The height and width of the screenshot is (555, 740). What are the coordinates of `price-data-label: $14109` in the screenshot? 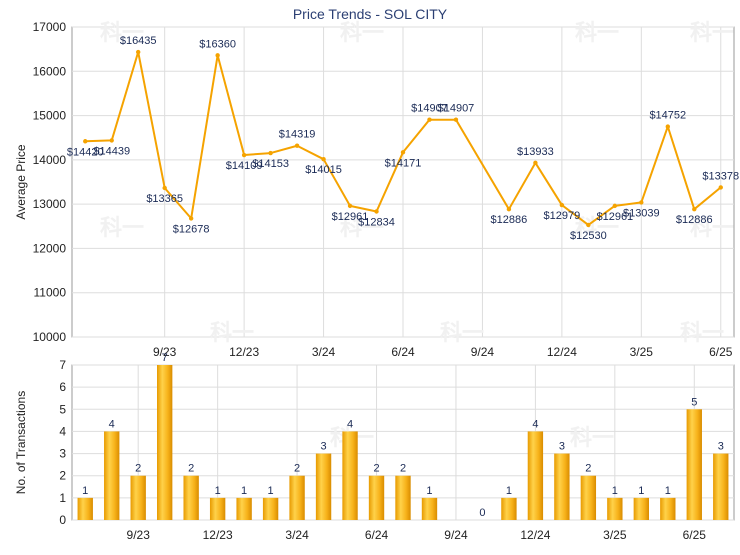 It's located at (244, 166).